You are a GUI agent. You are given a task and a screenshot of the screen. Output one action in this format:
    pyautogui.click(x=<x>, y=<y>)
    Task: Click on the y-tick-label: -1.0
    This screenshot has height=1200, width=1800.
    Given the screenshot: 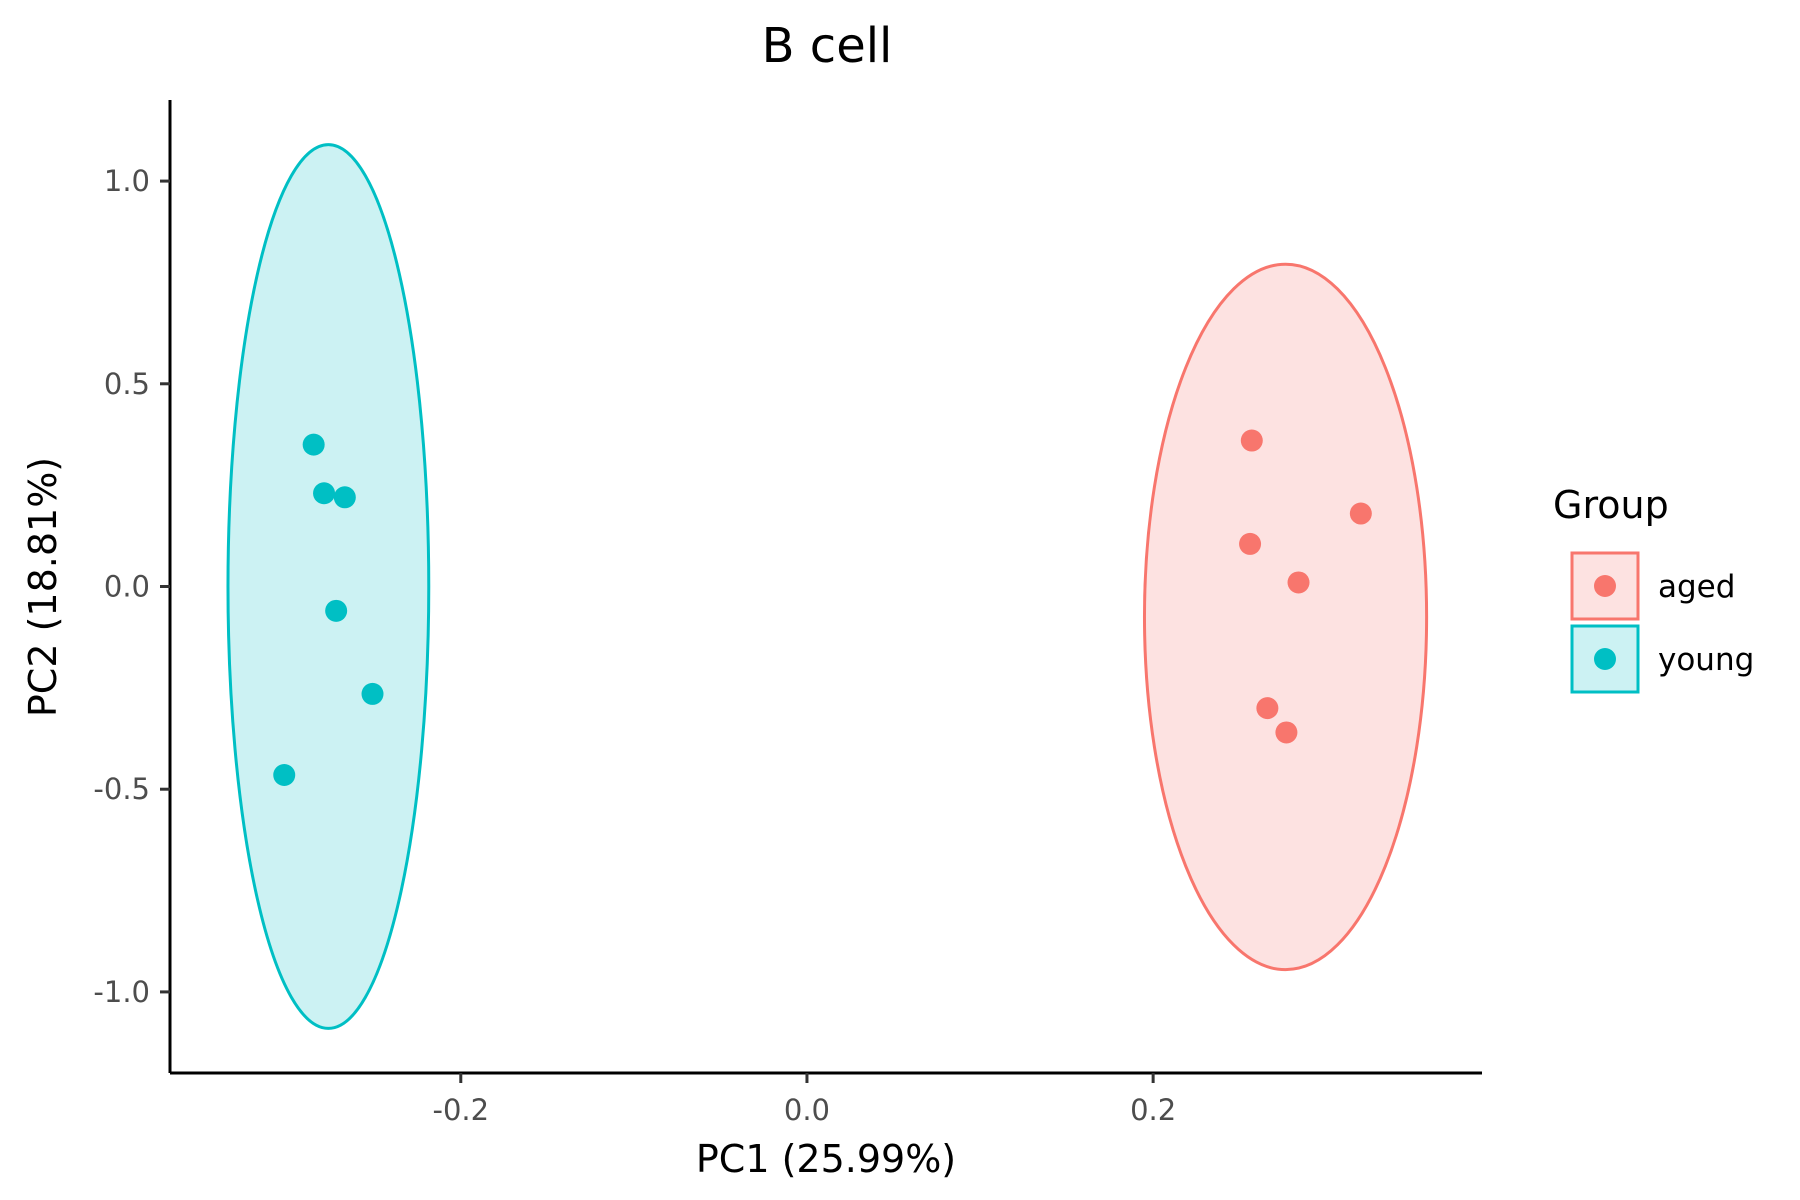 What is the action you would take?
    pyautogui.click(x=121, y=992)
    